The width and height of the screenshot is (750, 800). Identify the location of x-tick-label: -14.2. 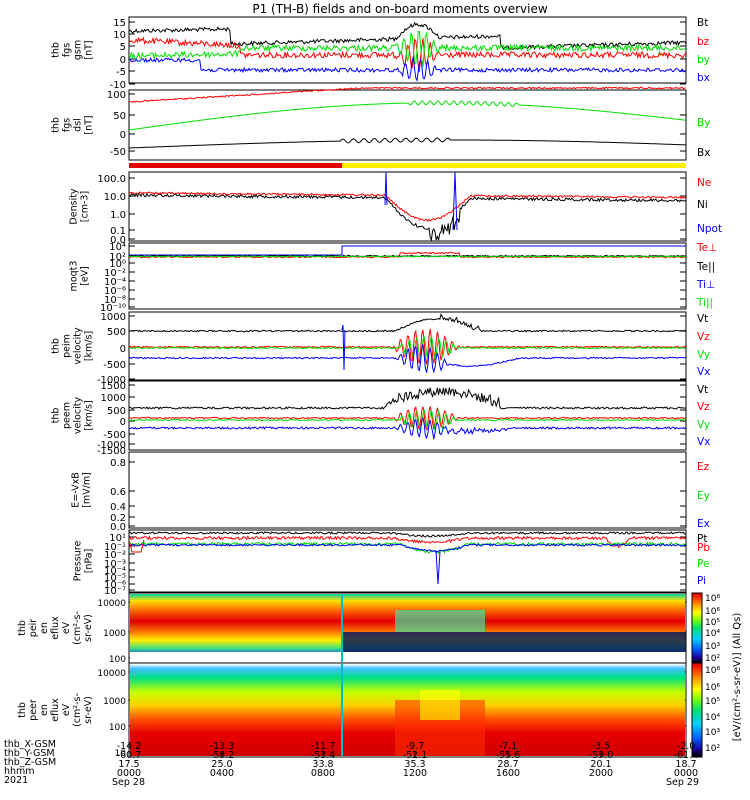
(129, 746).